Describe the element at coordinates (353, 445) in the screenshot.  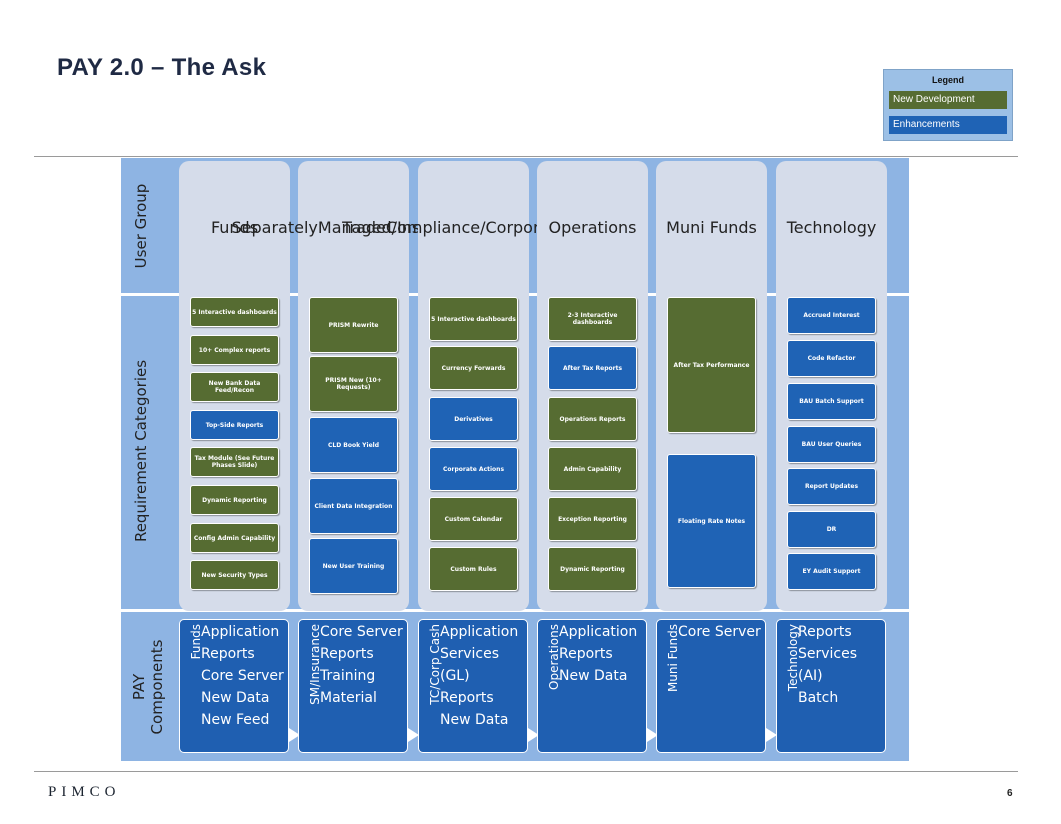
I see `requirement-box: CLD Book Yield` at that location.